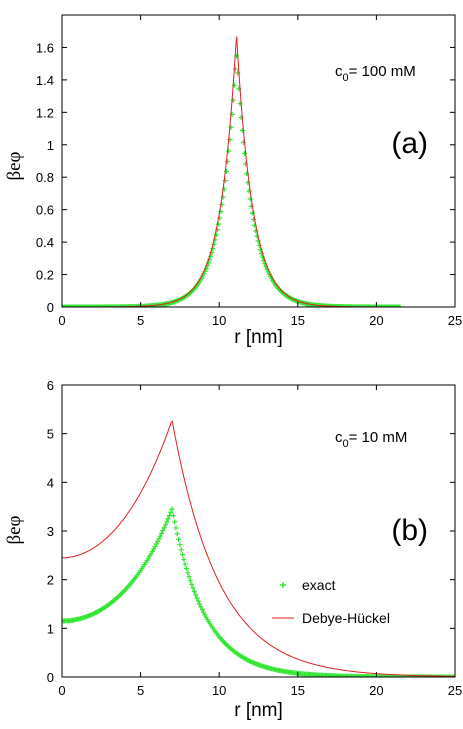  Describe the element at coordinates (45, 275) in the screenshot. I see `y-tick-label: 0.2` at that location.